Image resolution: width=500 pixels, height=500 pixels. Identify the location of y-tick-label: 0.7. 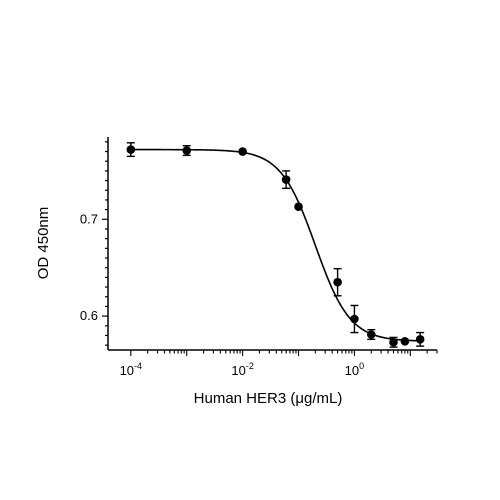
(89, 218).